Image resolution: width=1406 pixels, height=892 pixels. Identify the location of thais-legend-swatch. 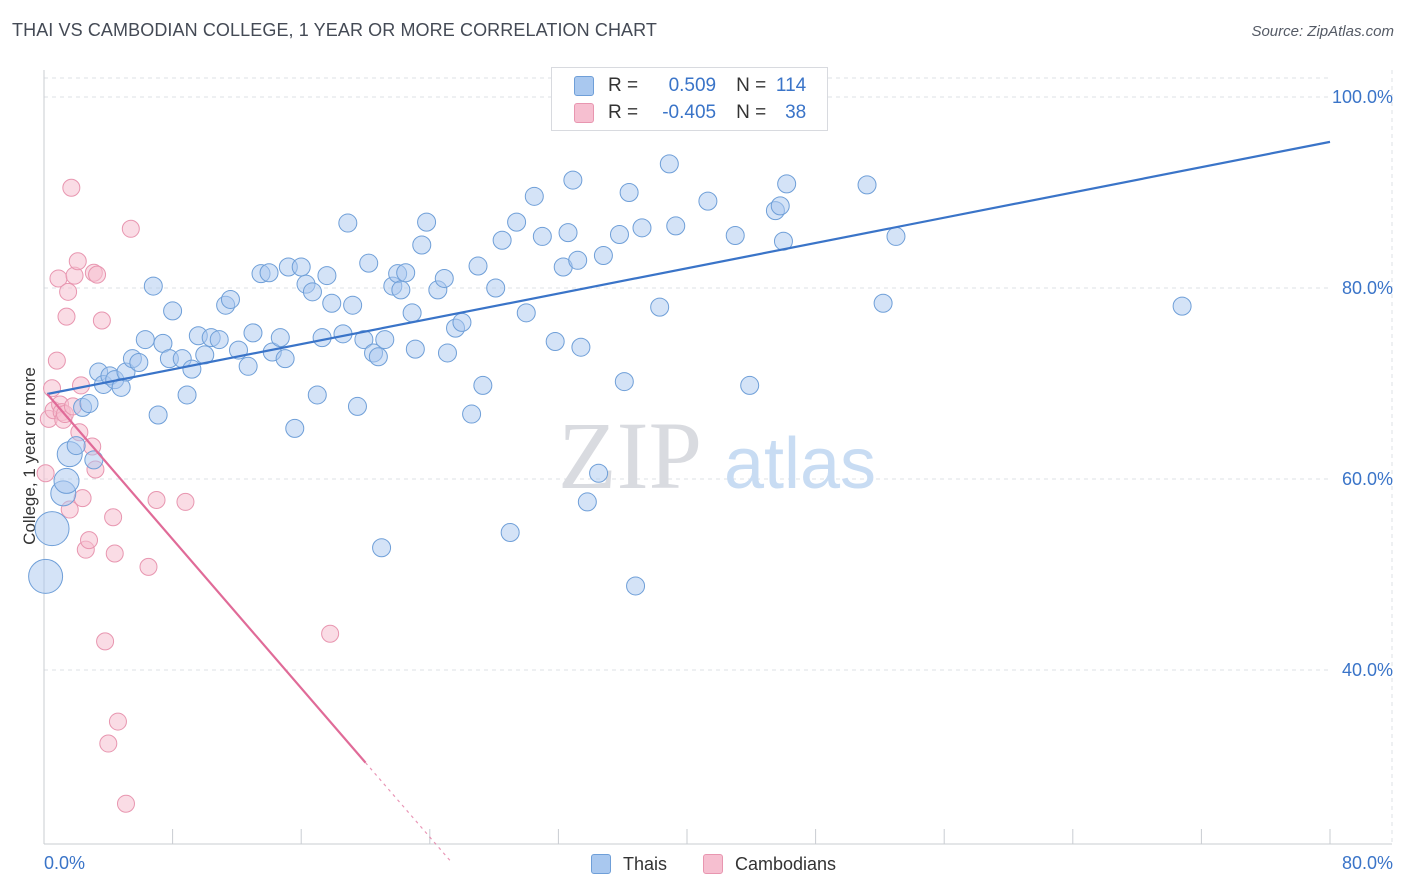
(601, 864).